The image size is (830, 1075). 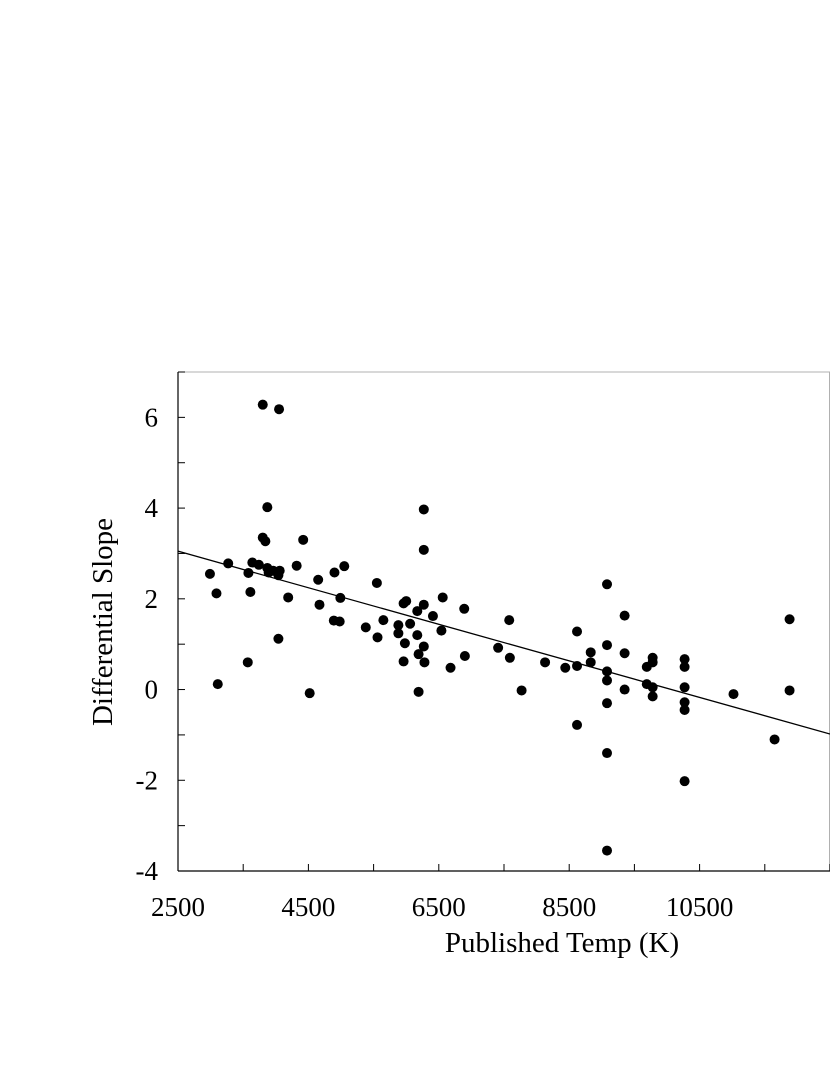 What do you see at coordinates (147, 780) in the screenshot?
I see `y-tick-label: -2` at bounding box center [147, 780].